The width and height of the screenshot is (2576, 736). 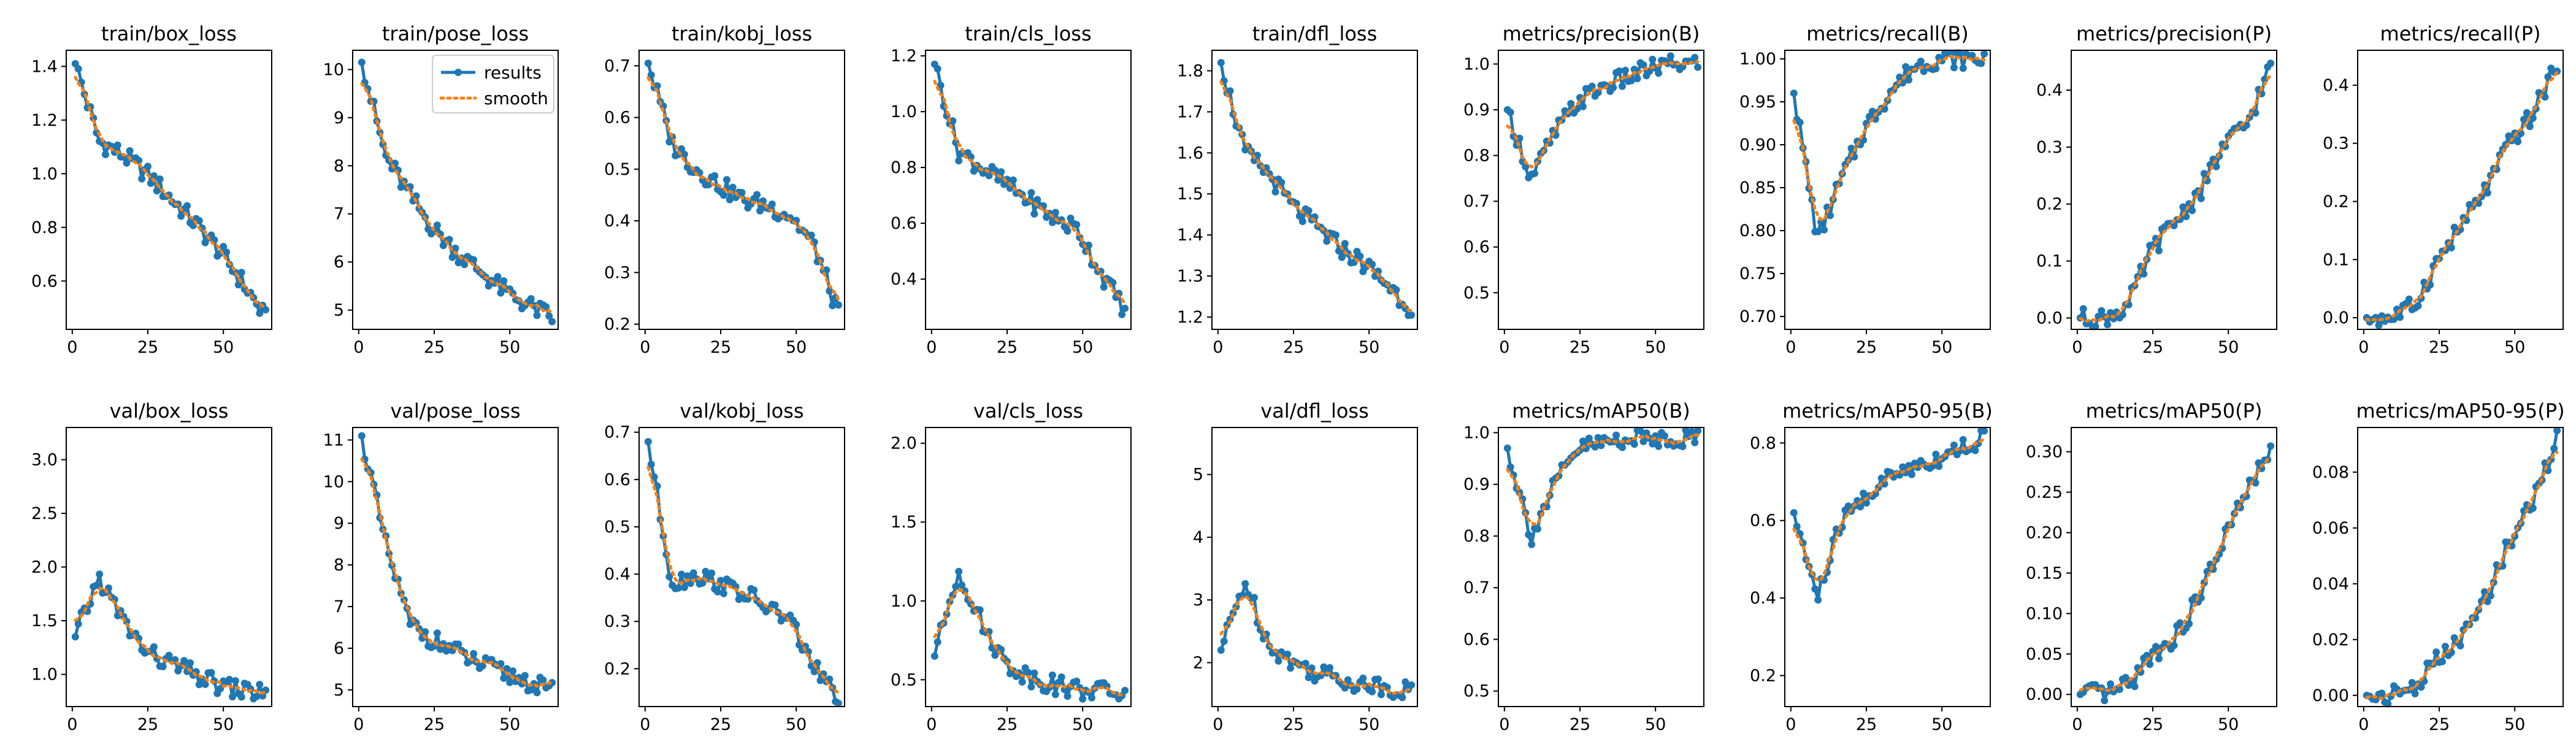 What do you see at coordinates (2330, 640) in the screenshot?
I see `y-tick-label: 0.02` at bounding box center [2330, 640].